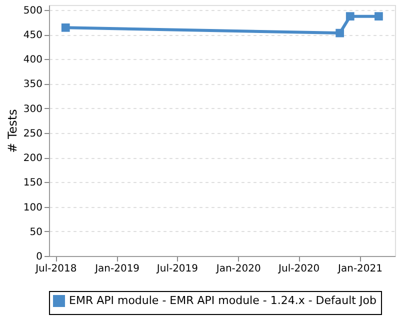  I want to click on y-tick-label: 150, so click(32, 183).